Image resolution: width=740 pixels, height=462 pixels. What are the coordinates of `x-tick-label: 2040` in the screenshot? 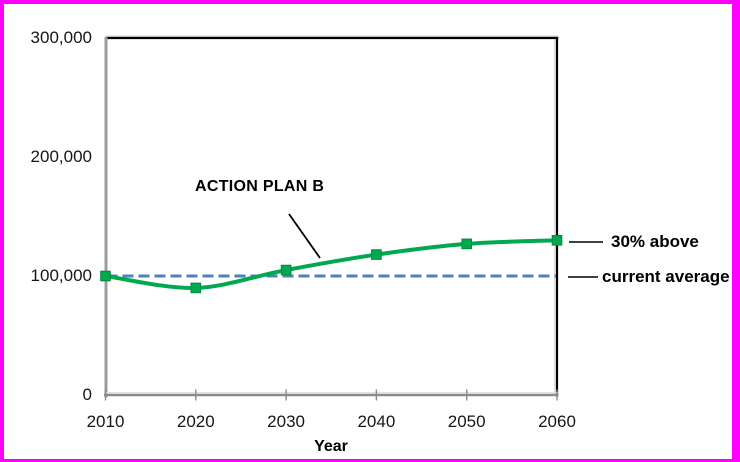 It's located at (376, 421).